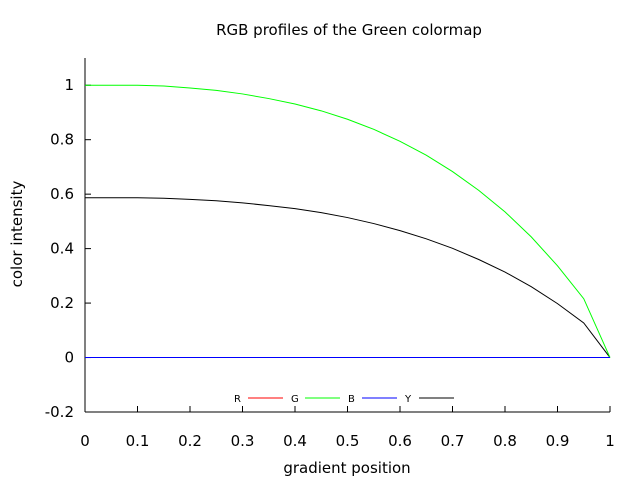 The width and height of the screenshot is (640, 480). Describe the element at coordinates (295, 399) in the screenshot. I see `legend-label-g: G` at that location.